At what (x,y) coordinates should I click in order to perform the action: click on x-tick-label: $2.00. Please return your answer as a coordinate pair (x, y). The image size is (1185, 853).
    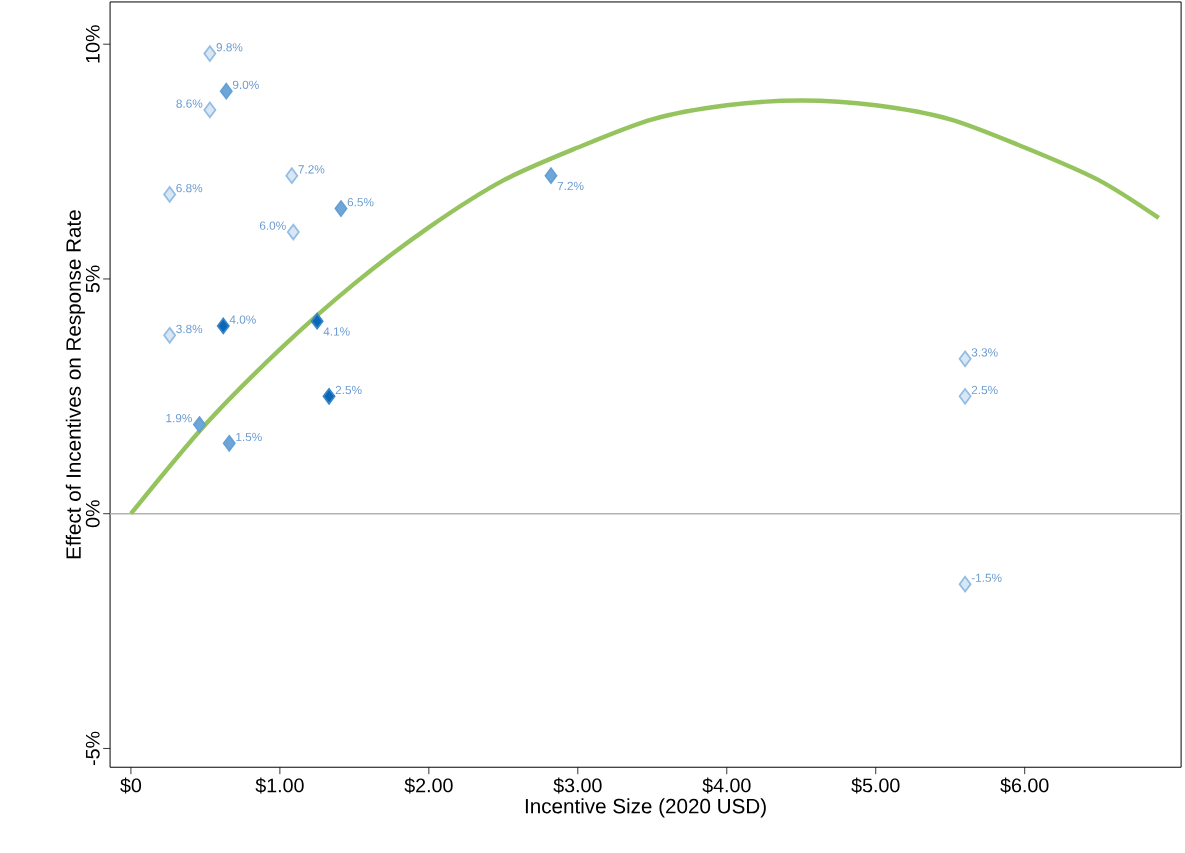
    Looking at the image, I should click on (428, 785).